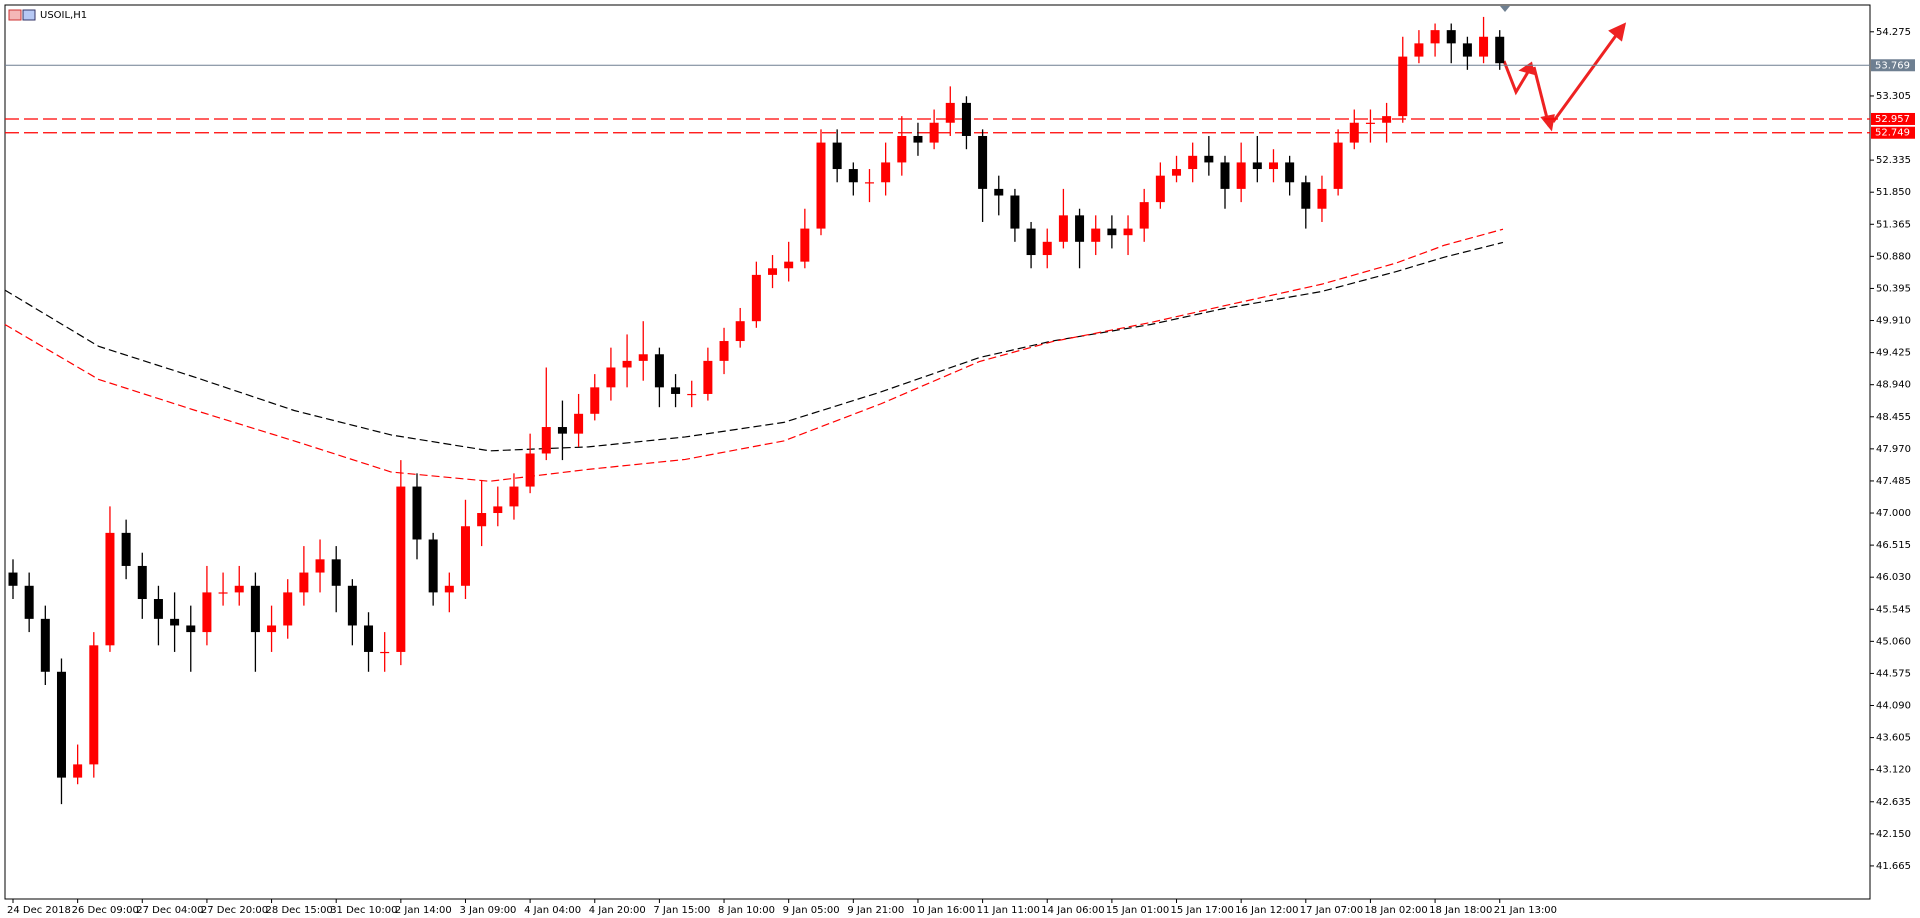 This screenshot has width=1920, height=918. I want to click on y-tick-label: 49.425, so click(1893, 353).